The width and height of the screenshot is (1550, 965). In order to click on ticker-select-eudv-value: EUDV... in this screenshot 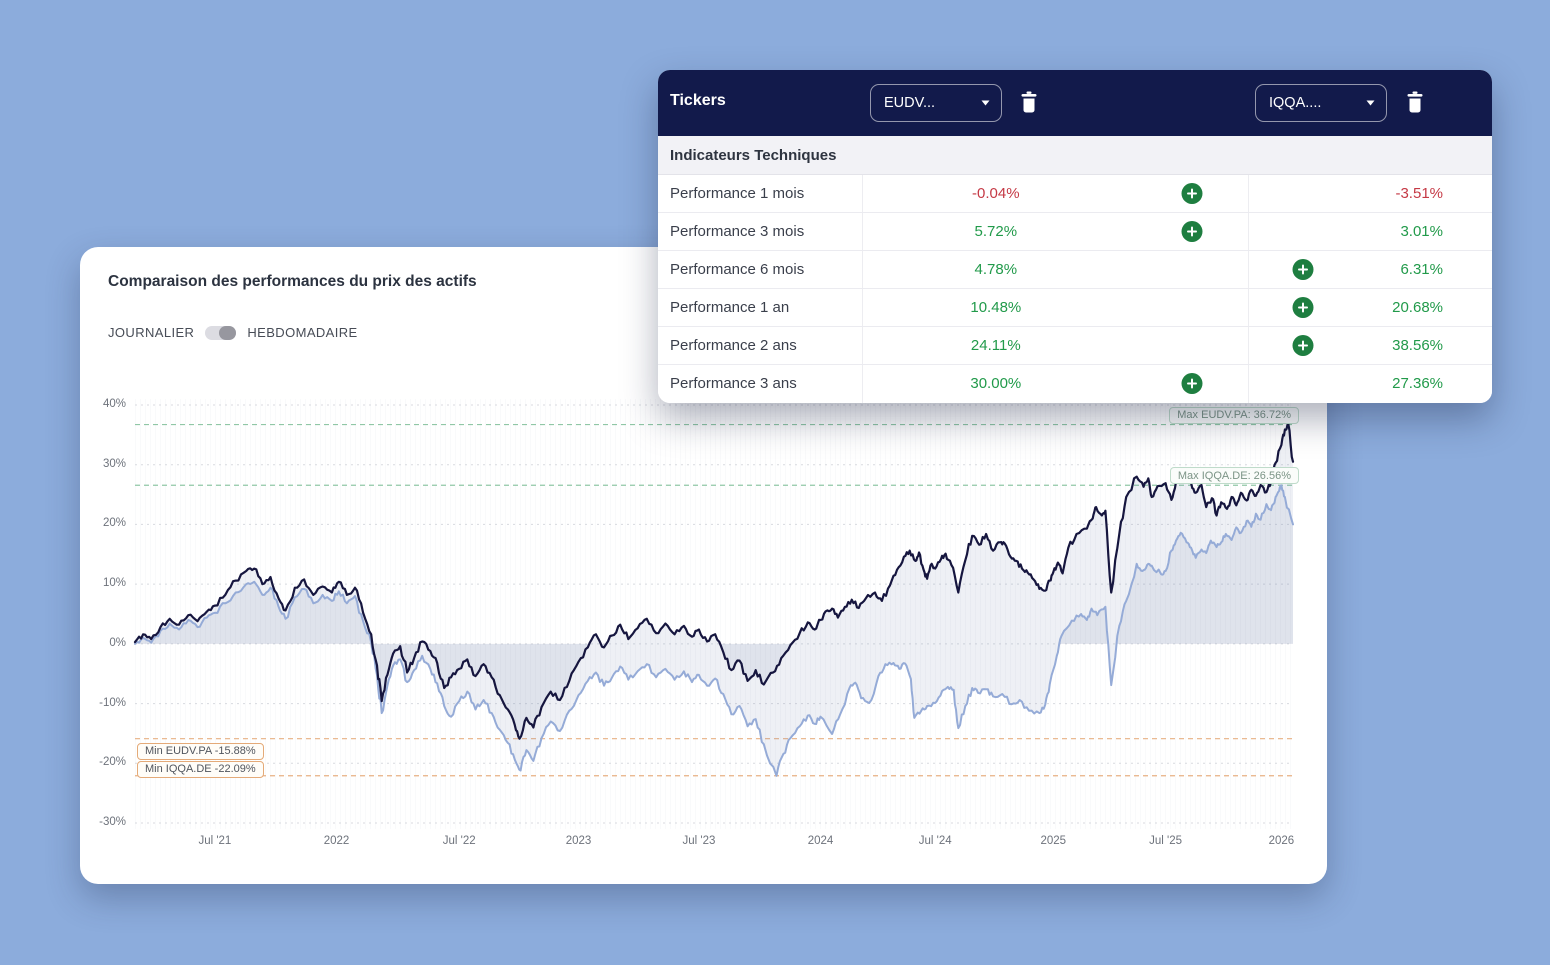, I will do `click(910, 103)`.